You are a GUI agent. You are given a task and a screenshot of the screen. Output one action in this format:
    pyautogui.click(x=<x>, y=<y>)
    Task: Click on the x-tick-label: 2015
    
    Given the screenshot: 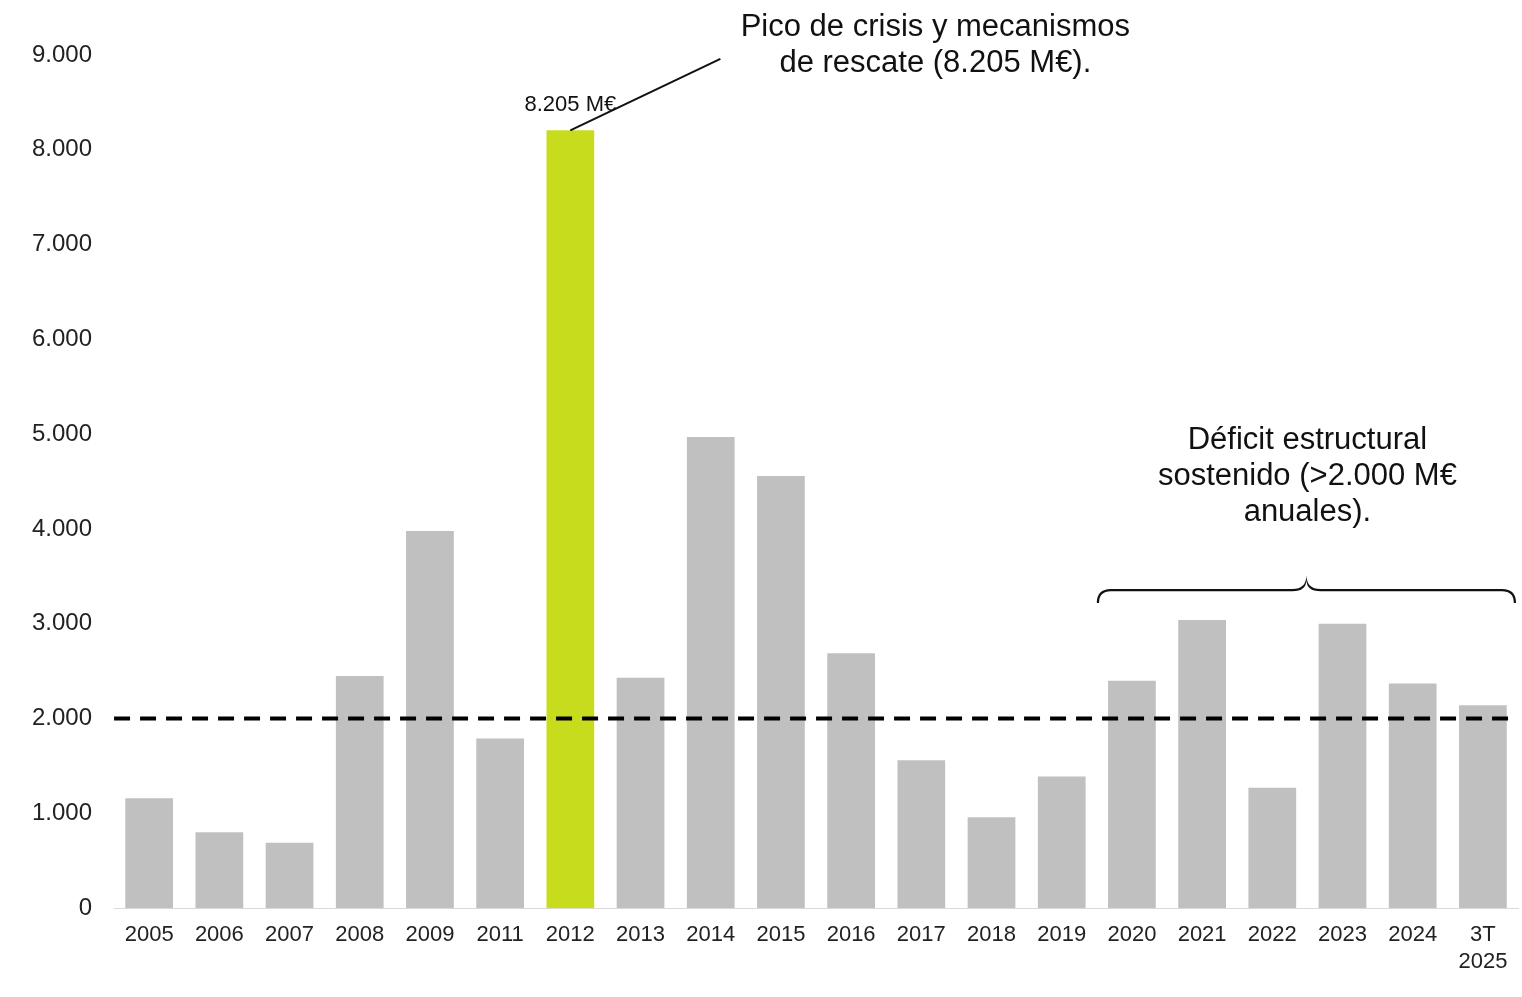 What is the action you would take?
    pyautogui.click(x=781, y=934)
    